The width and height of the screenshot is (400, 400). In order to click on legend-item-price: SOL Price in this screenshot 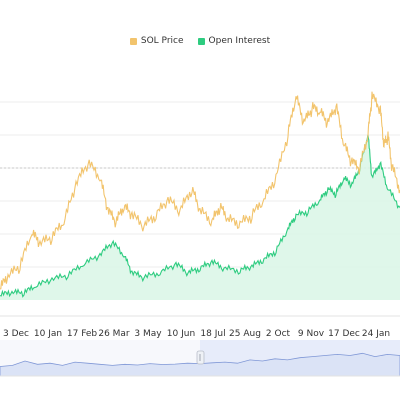, I will do `click(156, 41)`.